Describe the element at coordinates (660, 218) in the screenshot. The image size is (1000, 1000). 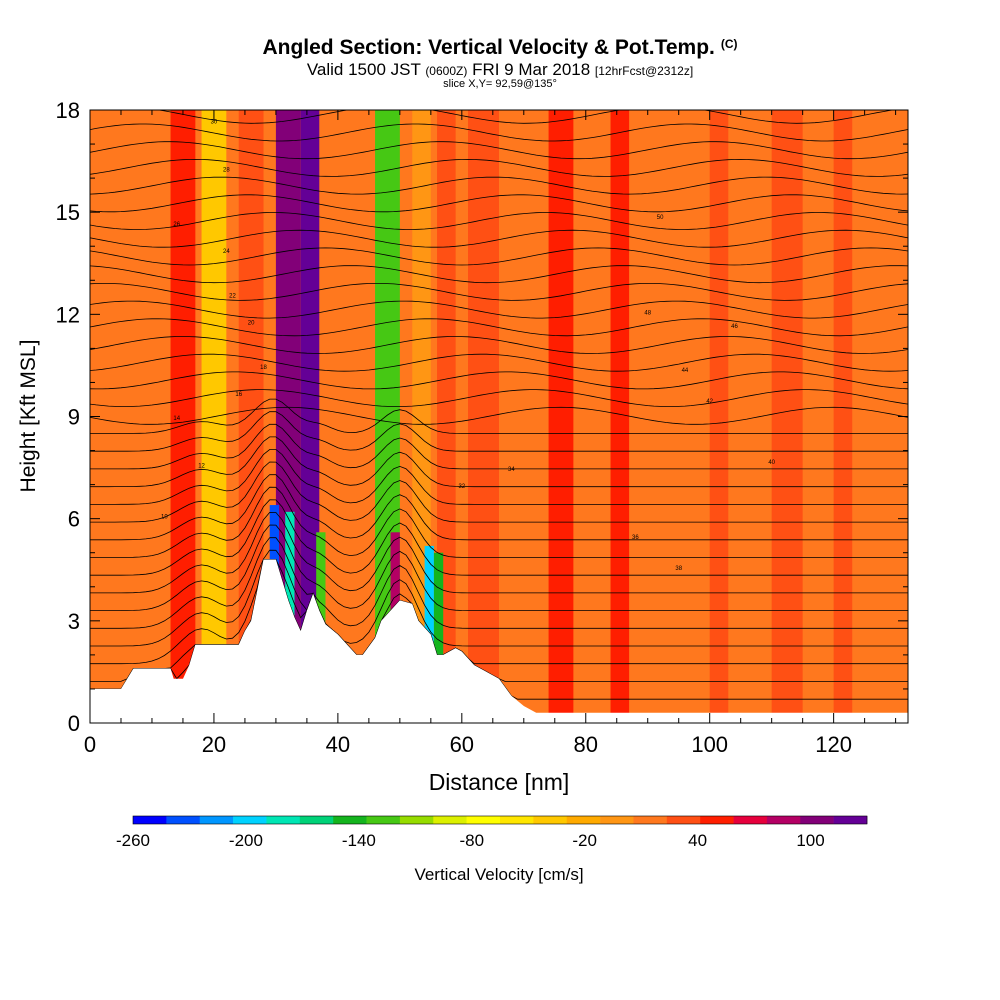
I see `theta-label: 50` at that location.